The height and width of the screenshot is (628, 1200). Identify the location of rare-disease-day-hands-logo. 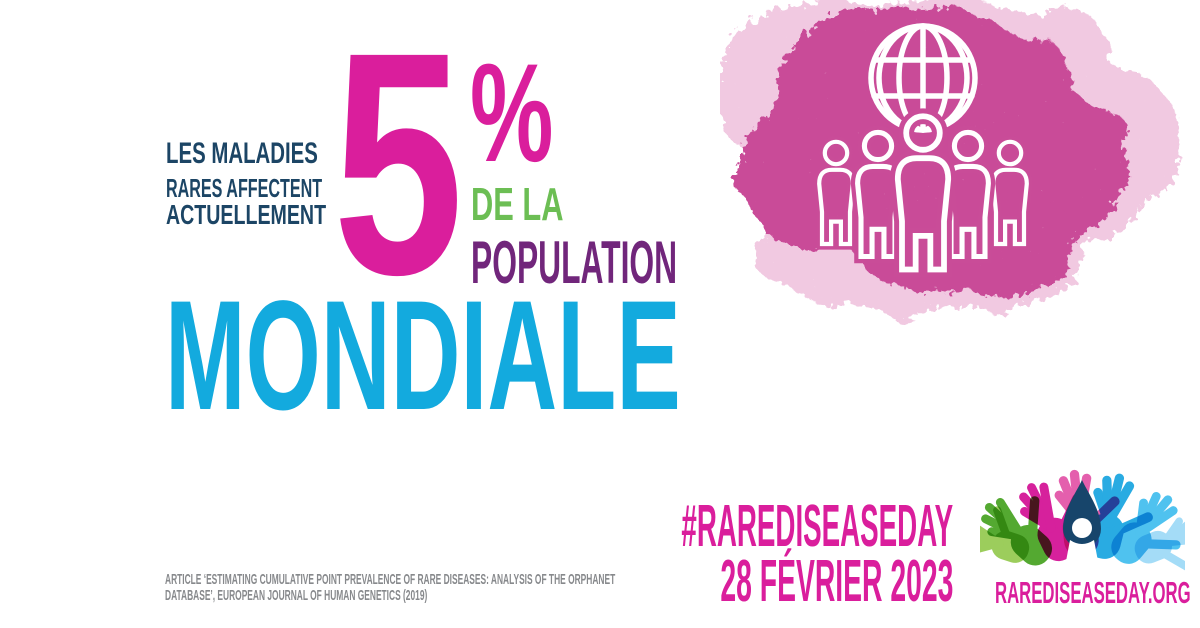
(1082, 505).